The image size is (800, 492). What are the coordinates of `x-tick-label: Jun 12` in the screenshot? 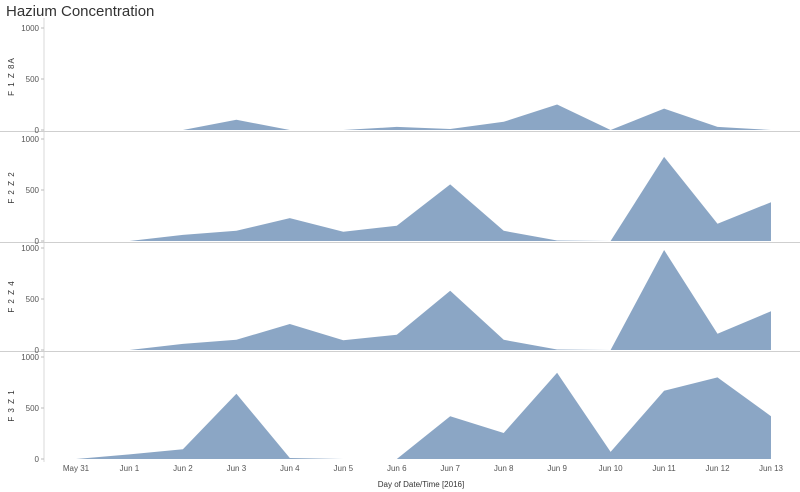 It's located at (718, 468).